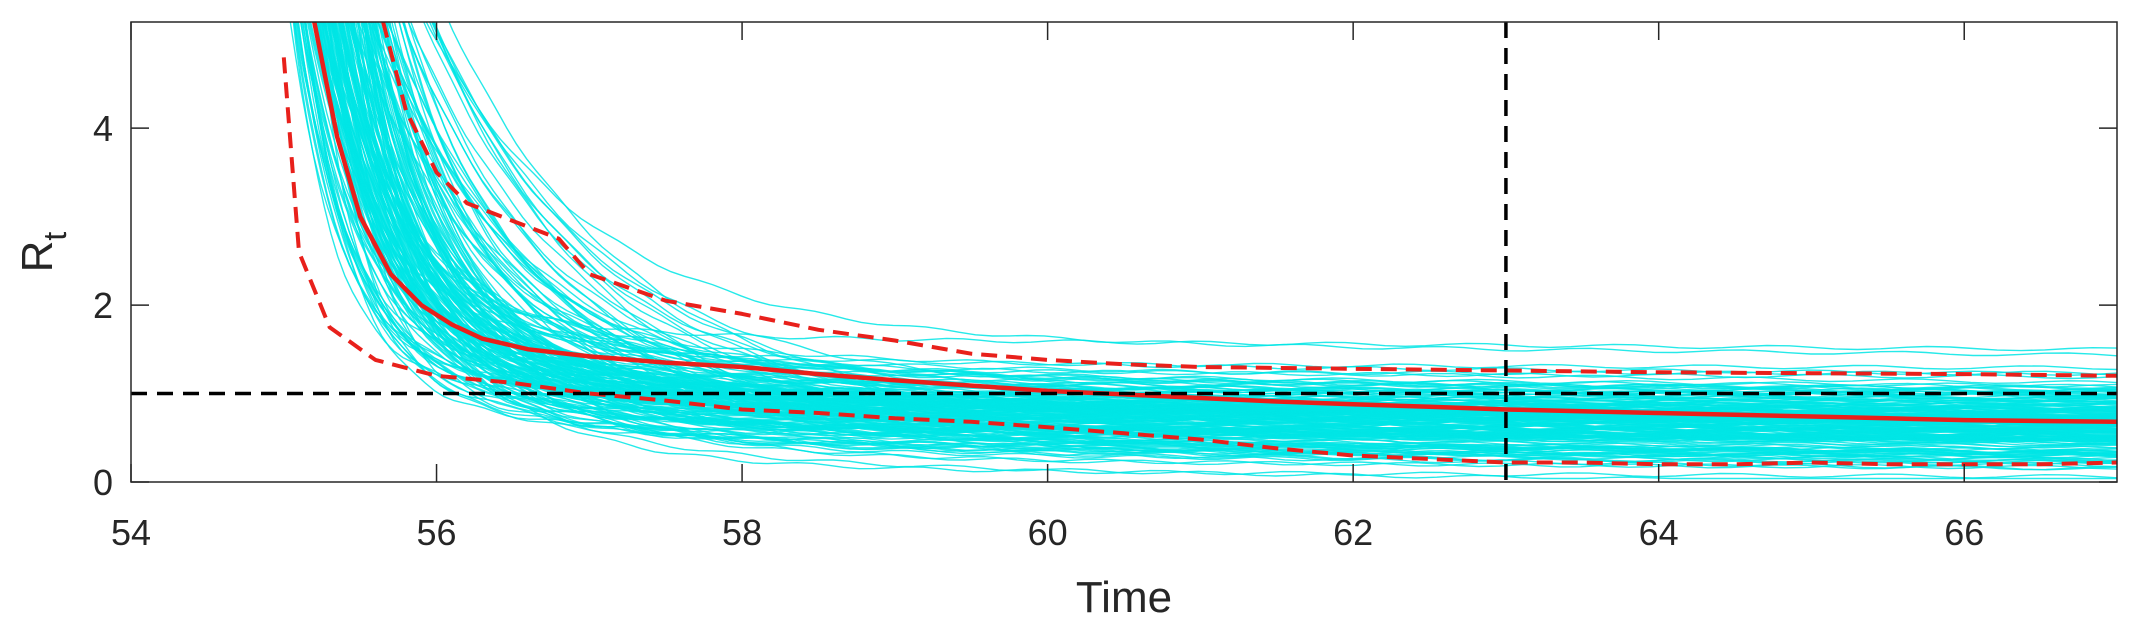 The height and width of the screenshot is (630, 2137). Describe the element at coordinates (1659, 532) in the screenshot. I see `x-tick-label: 64` at that location.